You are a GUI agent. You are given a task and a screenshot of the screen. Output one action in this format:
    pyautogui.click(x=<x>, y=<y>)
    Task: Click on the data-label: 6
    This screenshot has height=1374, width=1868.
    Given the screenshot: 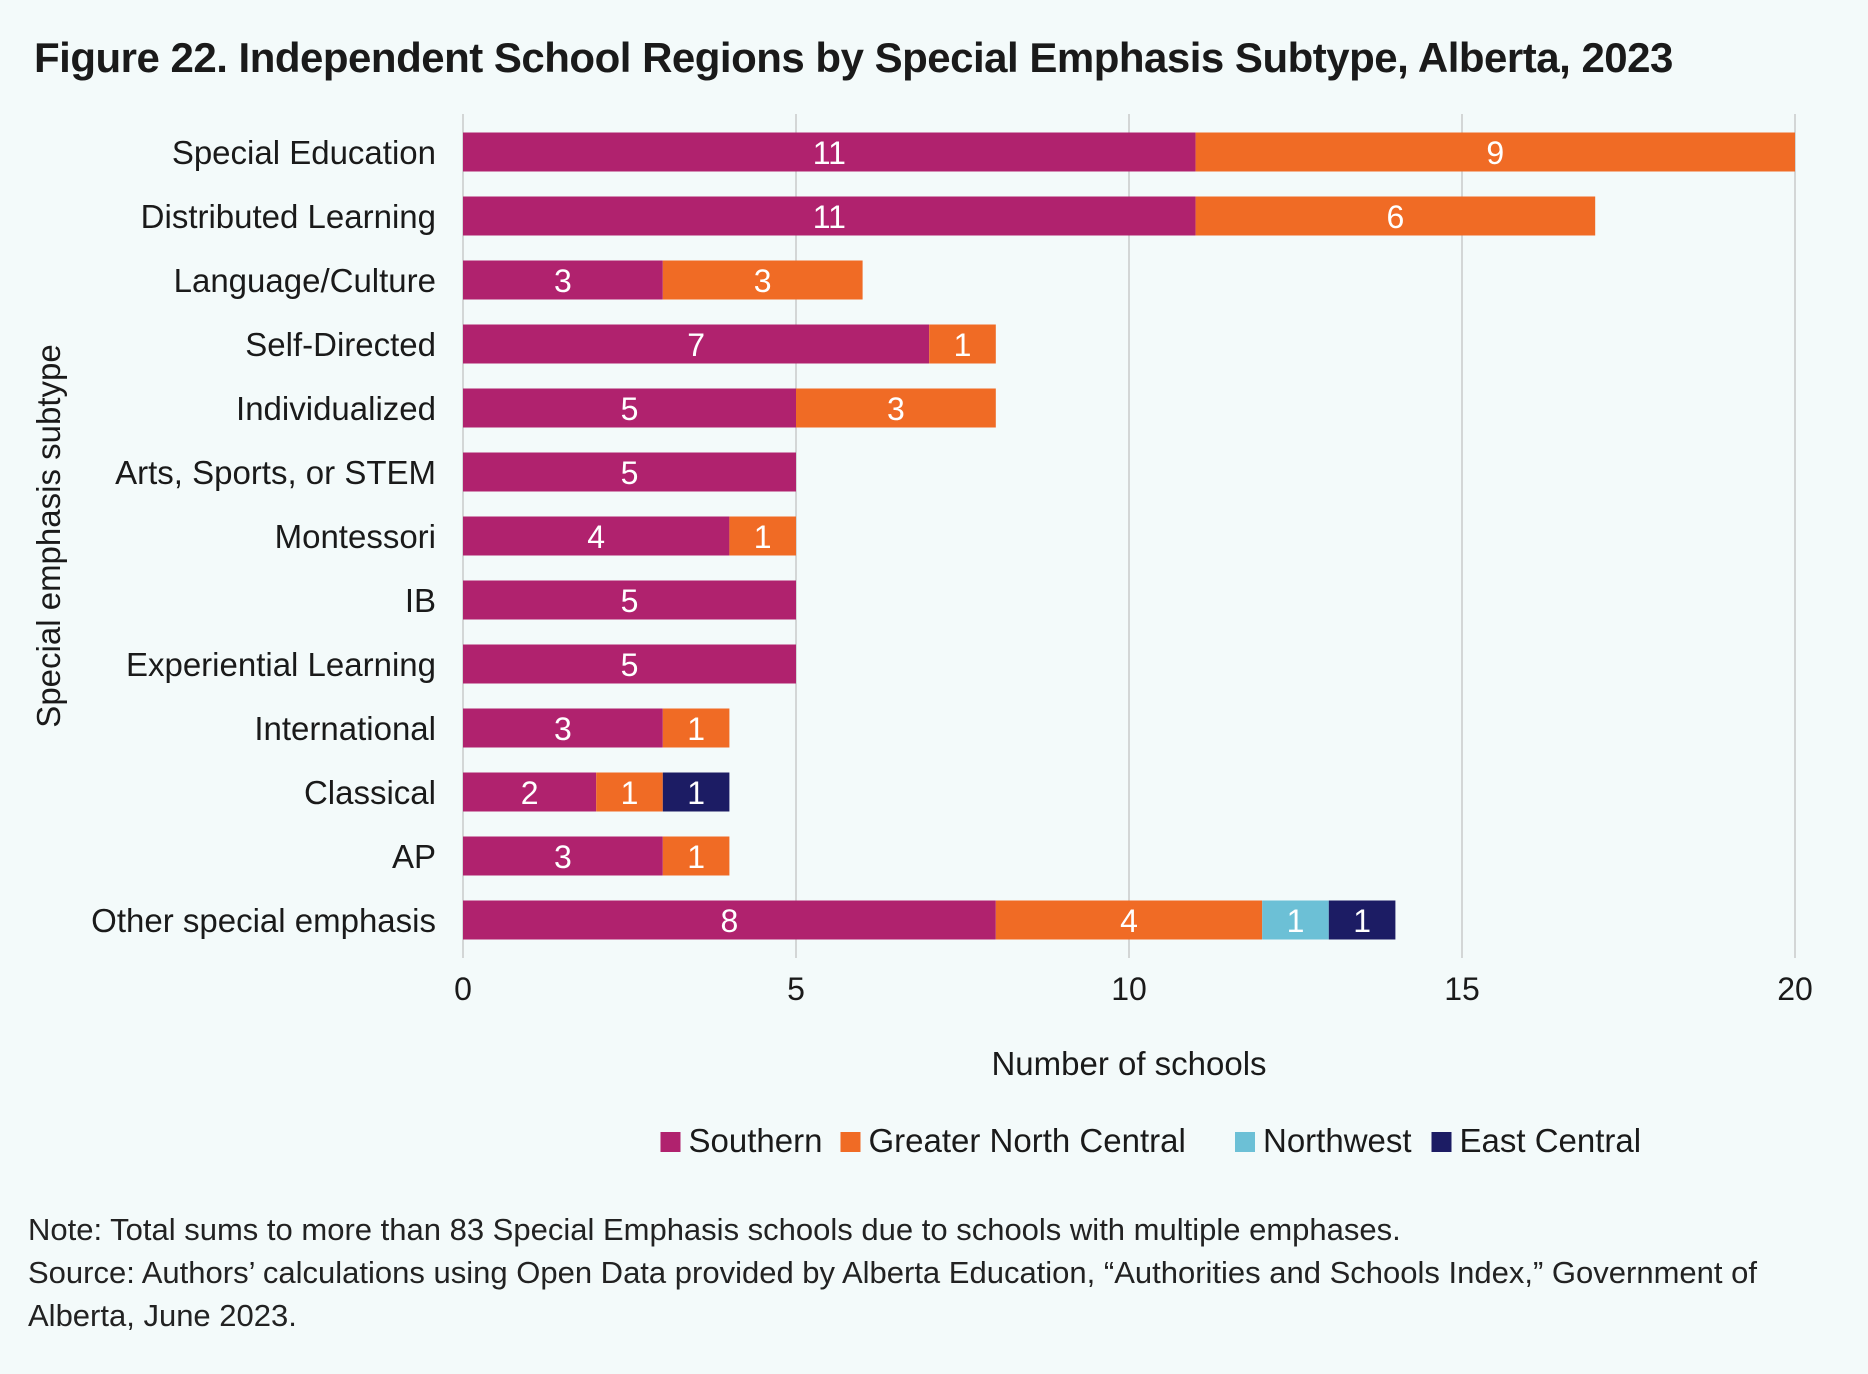 What is the action you would take?
    pyautogui.click(x=1396, y=217)
    